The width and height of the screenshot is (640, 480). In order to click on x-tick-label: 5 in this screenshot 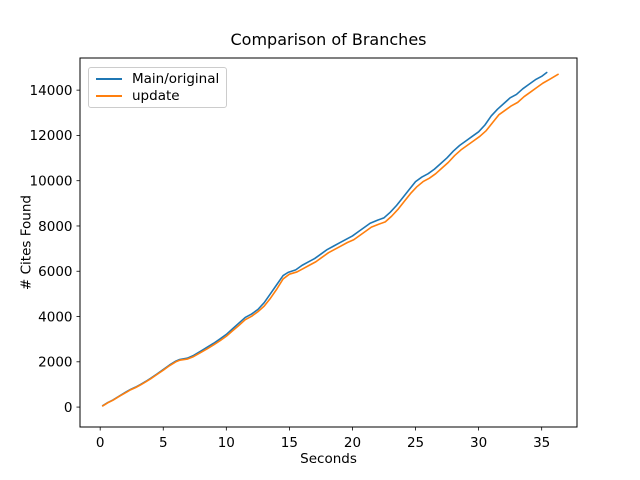, I will do `click(163, 443)`.